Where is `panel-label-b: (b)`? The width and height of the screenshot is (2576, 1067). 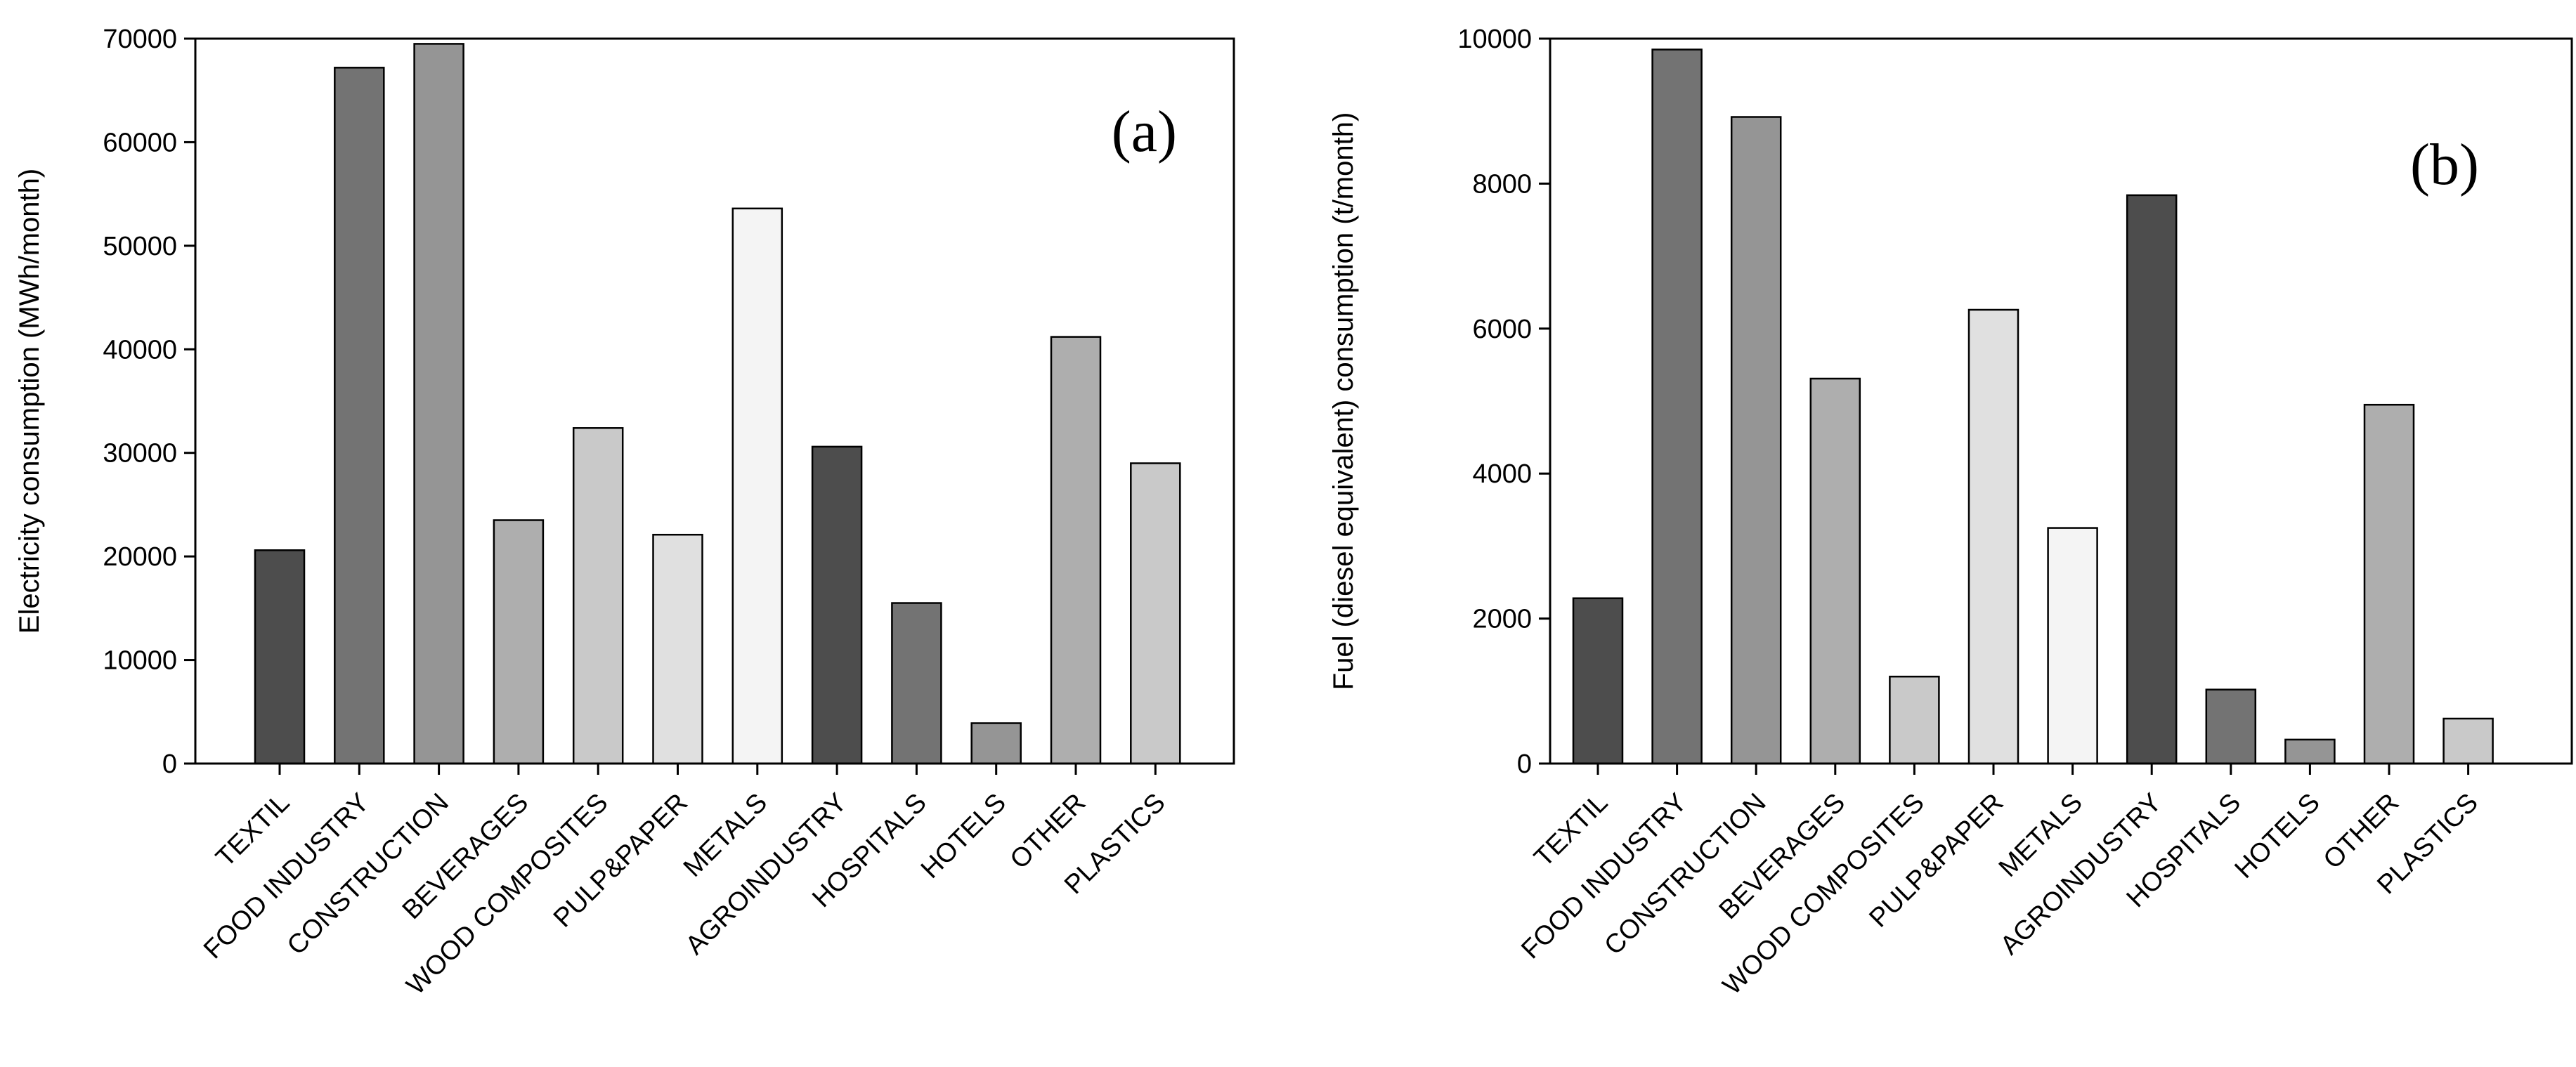
panel-label-b: (b) is located at coordinates (2444, 164).